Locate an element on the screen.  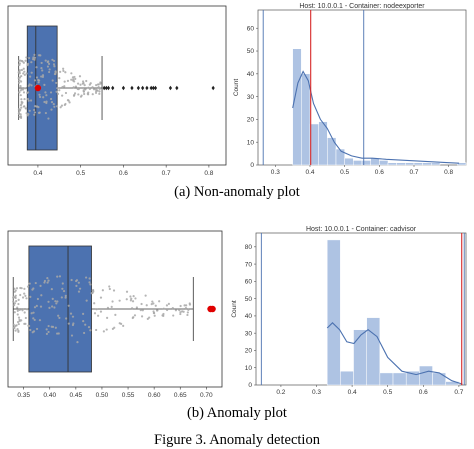
x-tick-label: 0.55 is located at coordinates (128, 395).